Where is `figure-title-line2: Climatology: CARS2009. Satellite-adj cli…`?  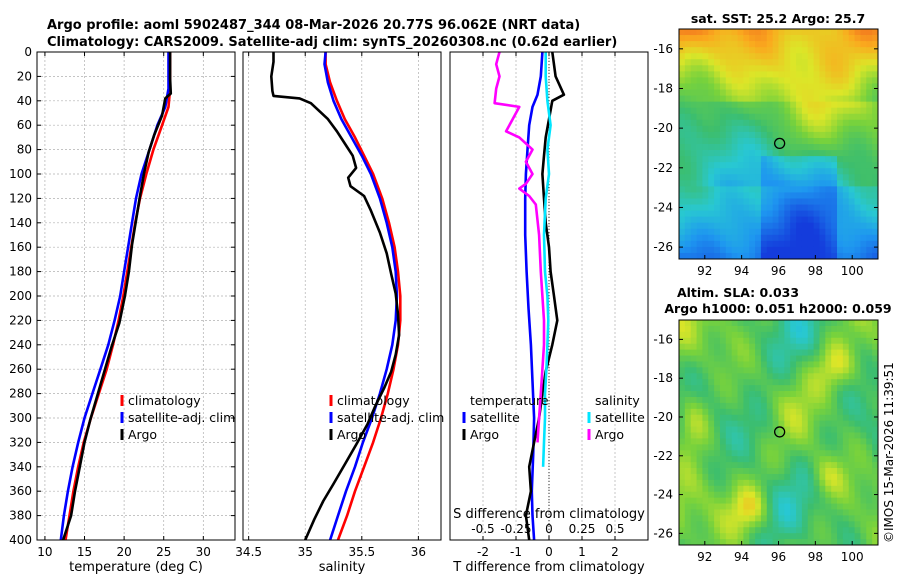
figure-title-line2: Climatology: CARS2009. Satellite-adj cli… is located at coordinates (332, 42).